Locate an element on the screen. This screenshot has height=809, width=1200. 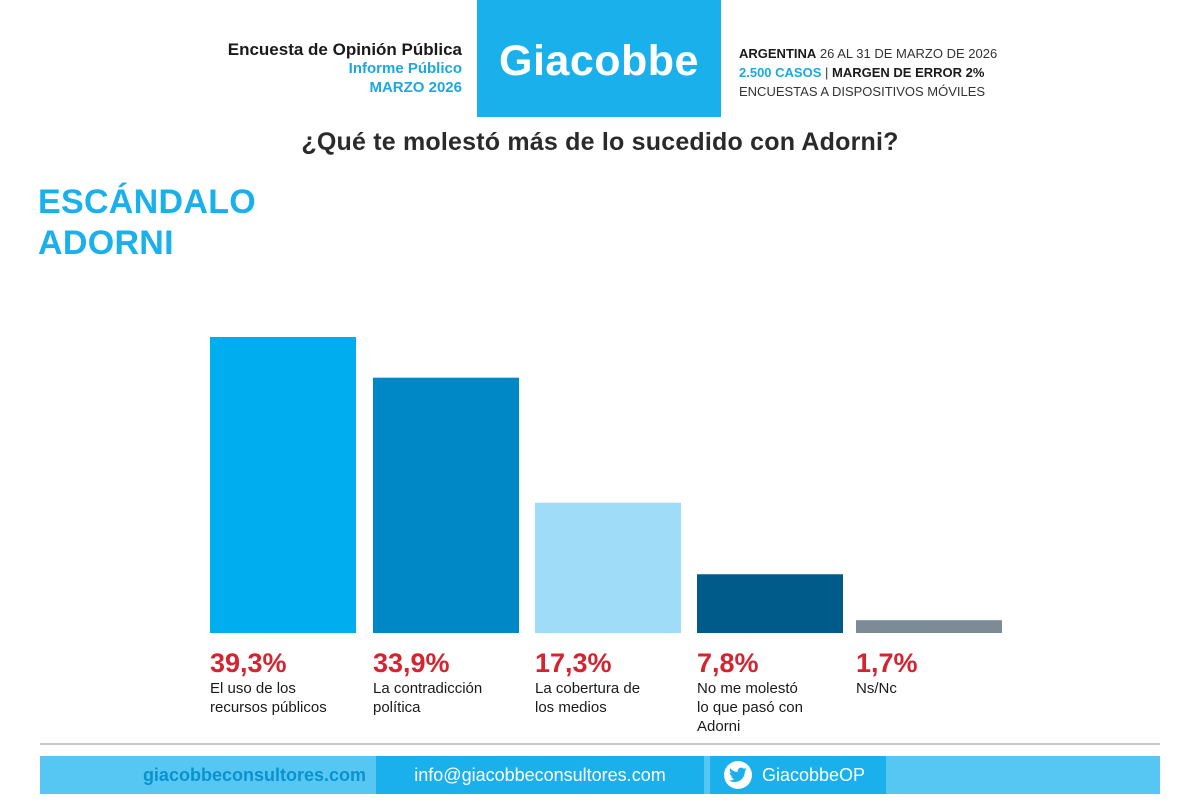
category-label-2-line-1: La contradicción is located at coordinates (427, 688).